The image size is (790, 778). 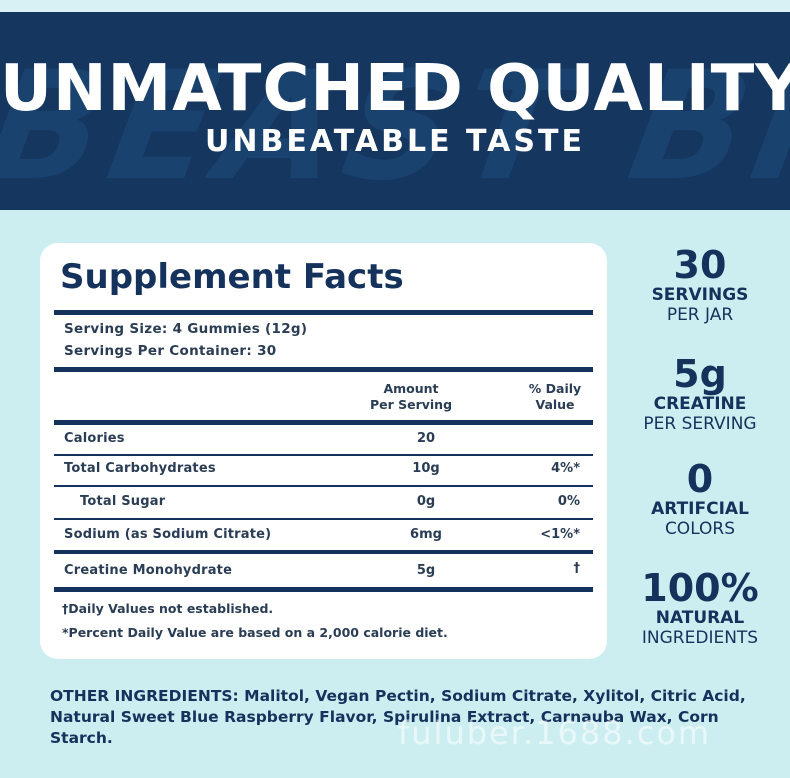 What do you see at coordinates (426, 468) in the screenshot?
I see `table-row-amount: 10g` at bounding box center [426, 468].